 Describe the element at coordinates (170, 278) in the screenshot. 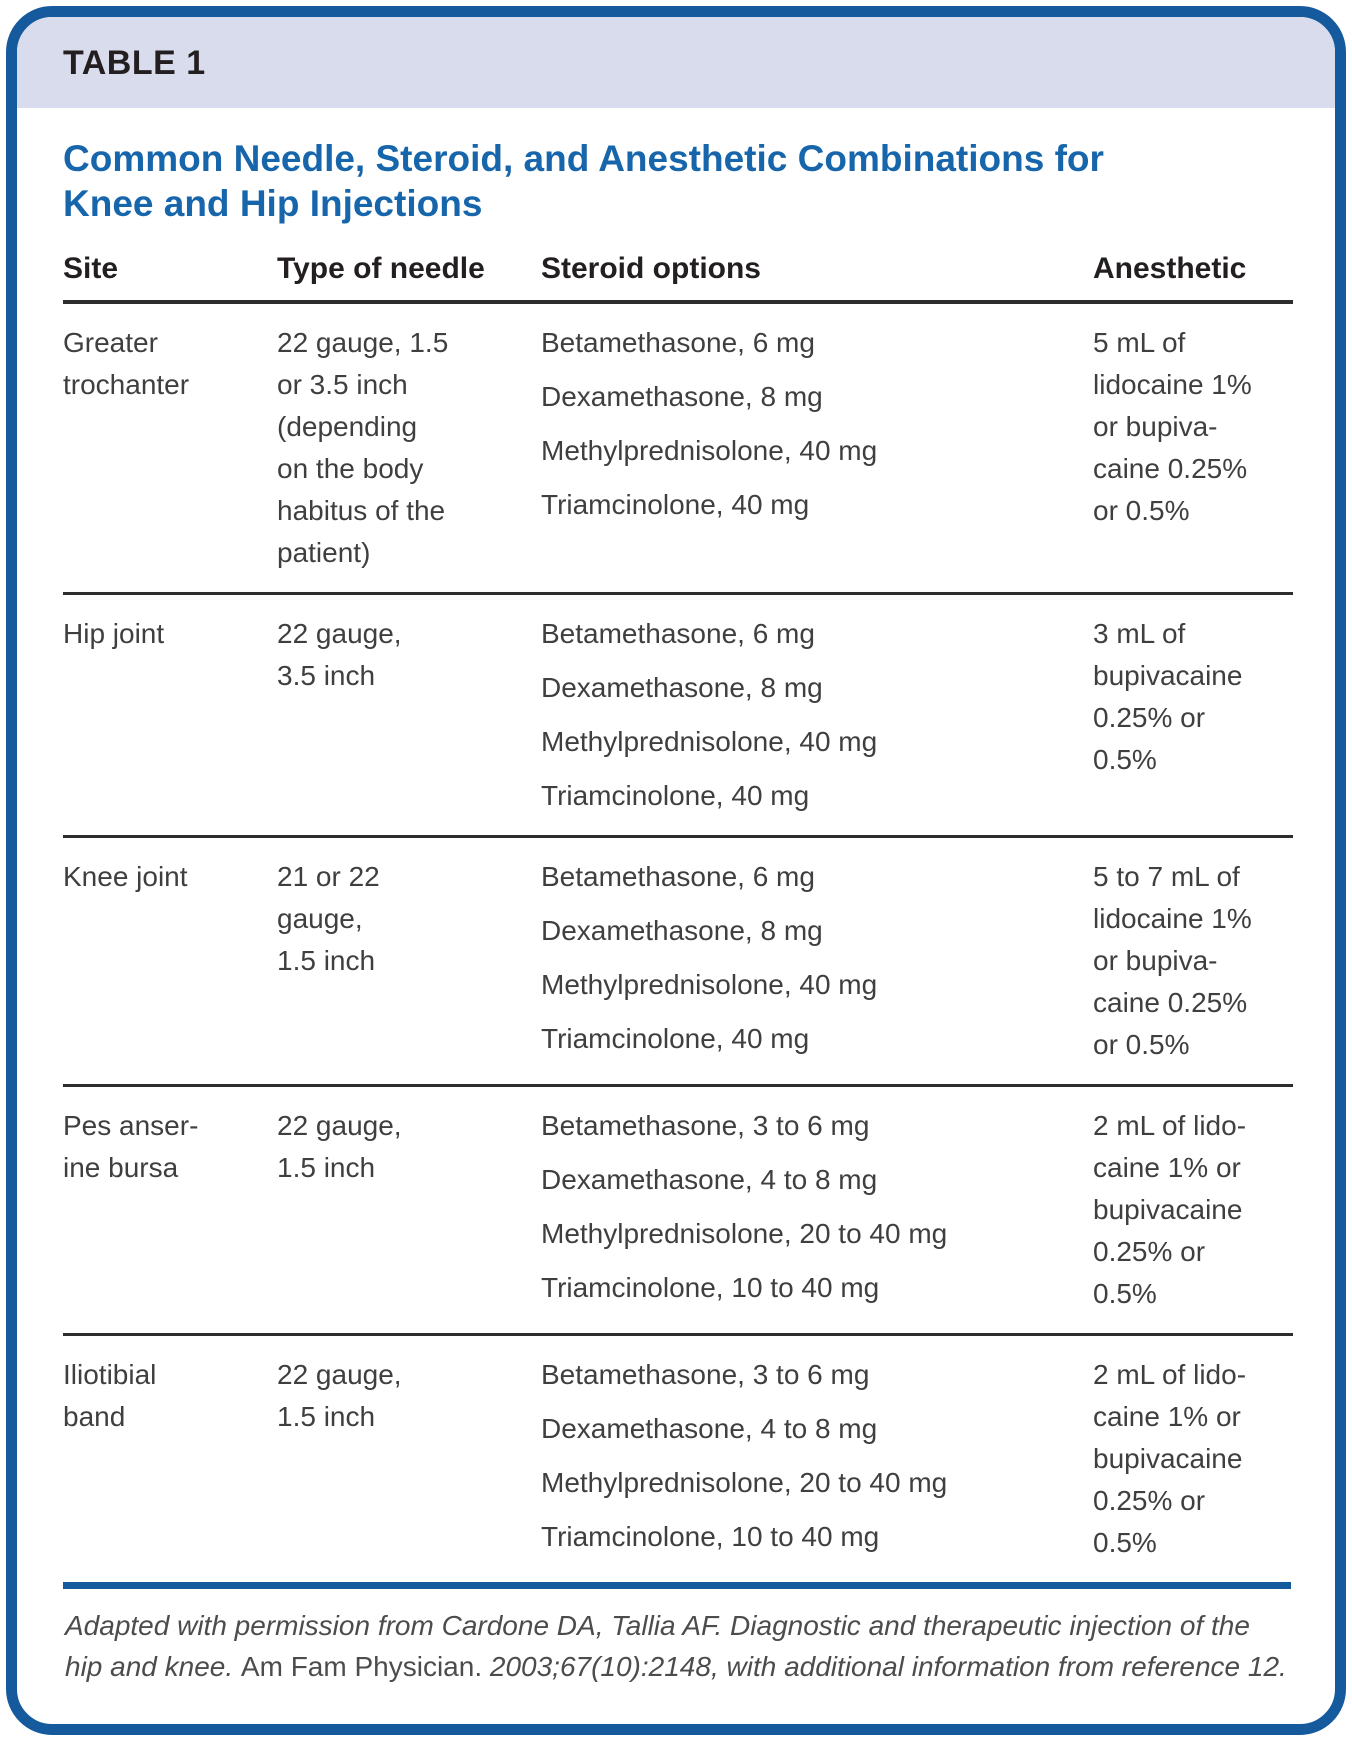

I see `column-header-site: Site` at that location.